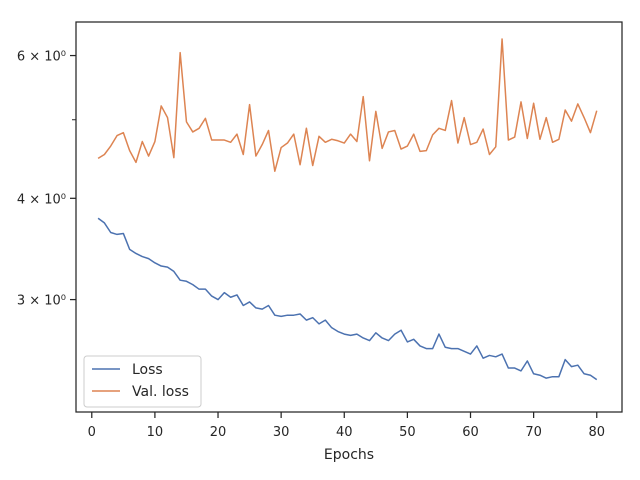 This screenshot has width=640, height=480. Describe the element at coordinates (407, 432) in the screenshot. I see `x-tick-label: 50` at that location.